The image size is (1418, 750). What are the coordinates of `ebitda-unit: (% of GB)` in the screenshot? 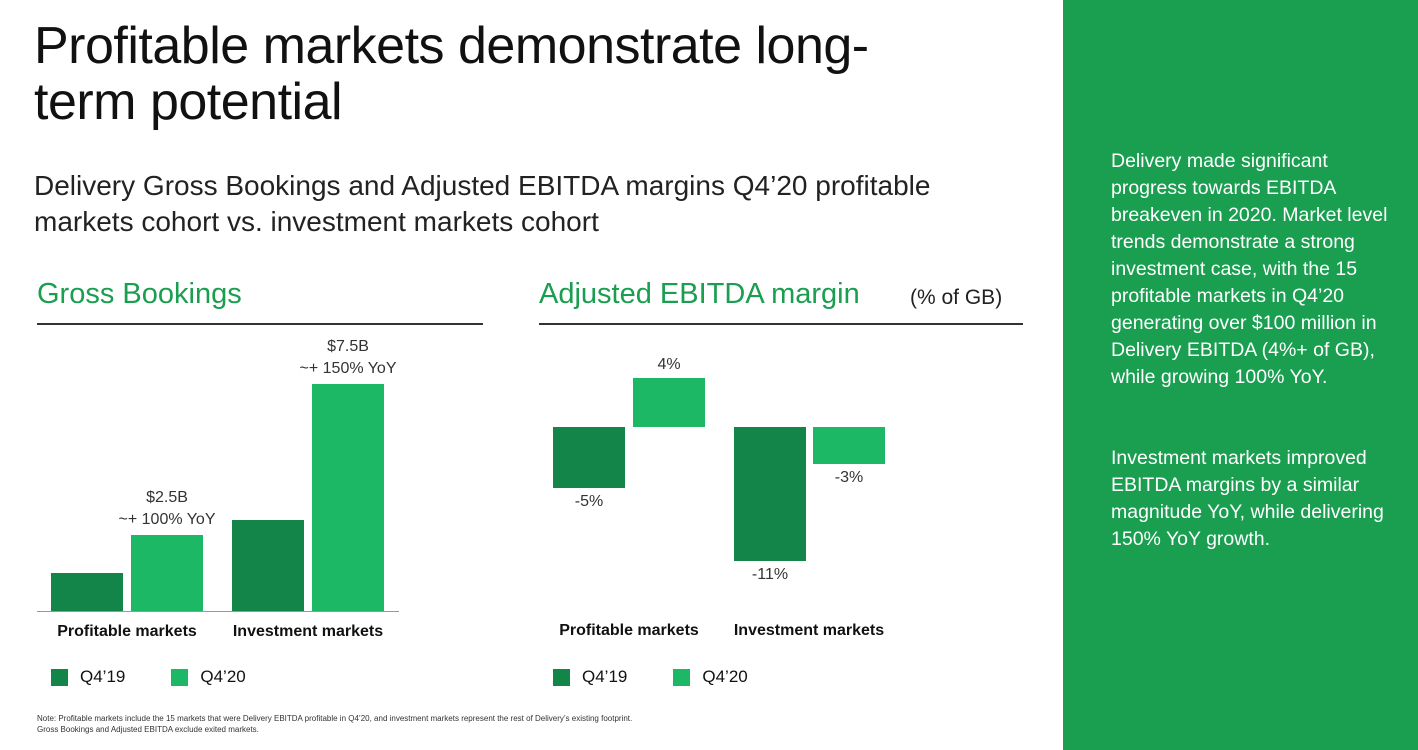 It's located at (956, 297).